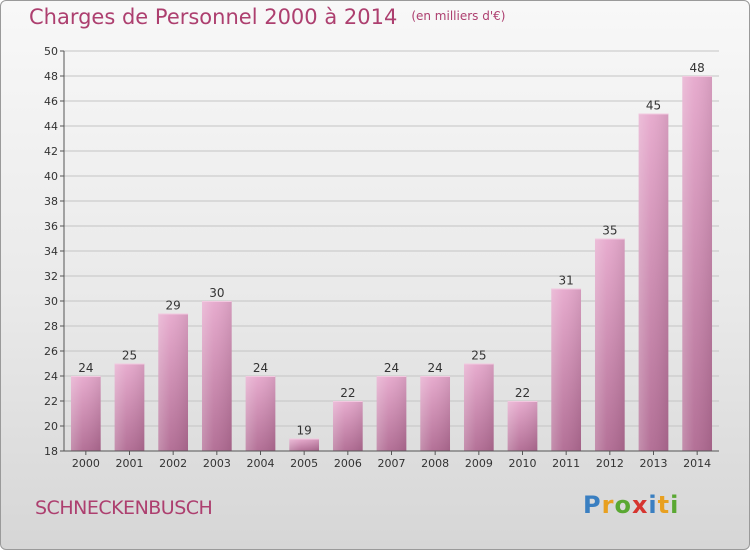 The height and width of the screenshot is (550, 750). Describe the element at coordinates (51, 251) in the screenshot. I see `y-tick-label: 34` at that location.